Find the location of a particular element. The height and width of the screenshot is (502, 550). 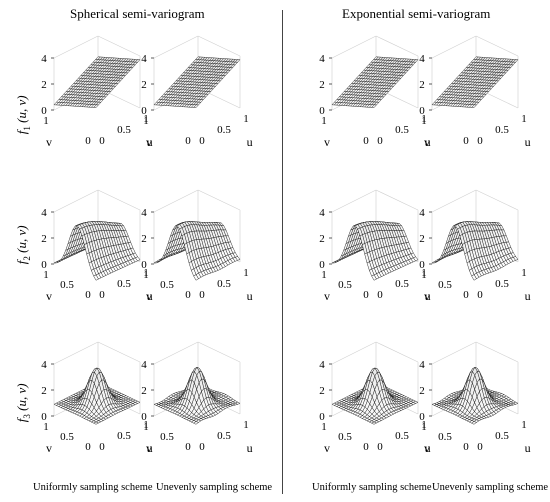

column-divider is located at coordinates (282, 252).